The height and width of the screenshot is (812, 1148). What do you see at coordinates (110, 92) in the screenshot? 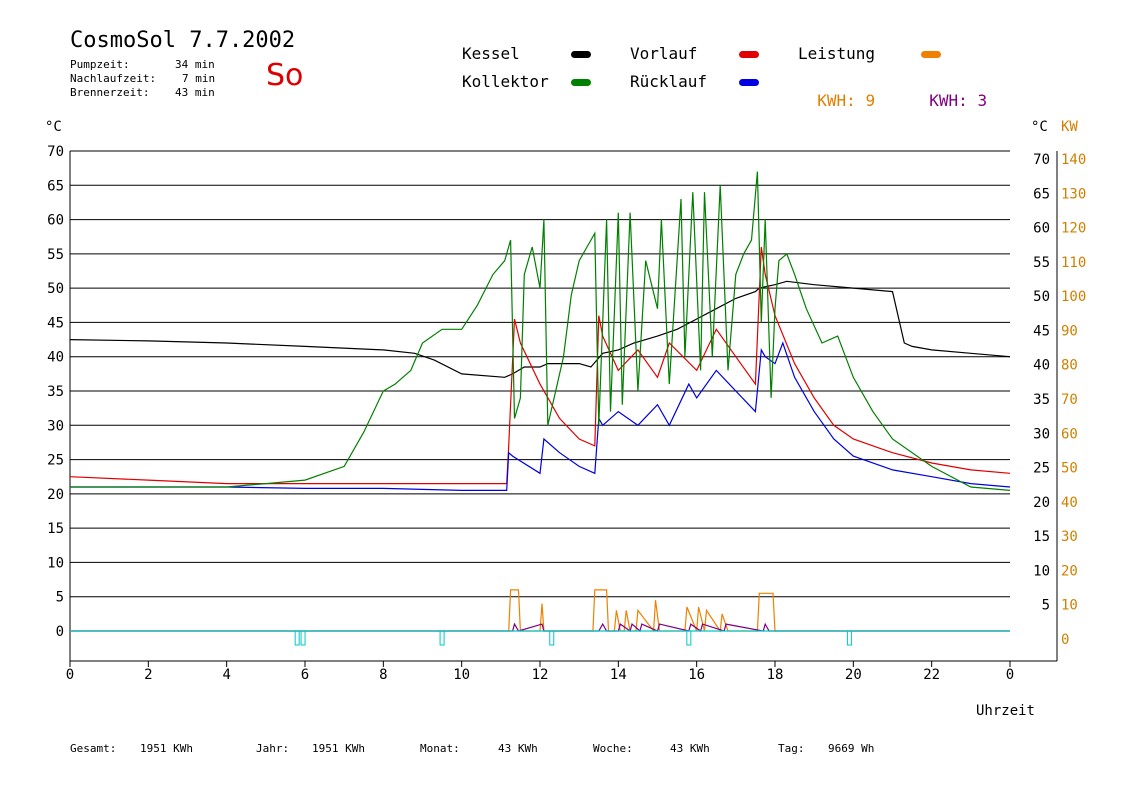
I see `stat-label-brenner: Brennerzeit:` at bounding box center [110, 92].